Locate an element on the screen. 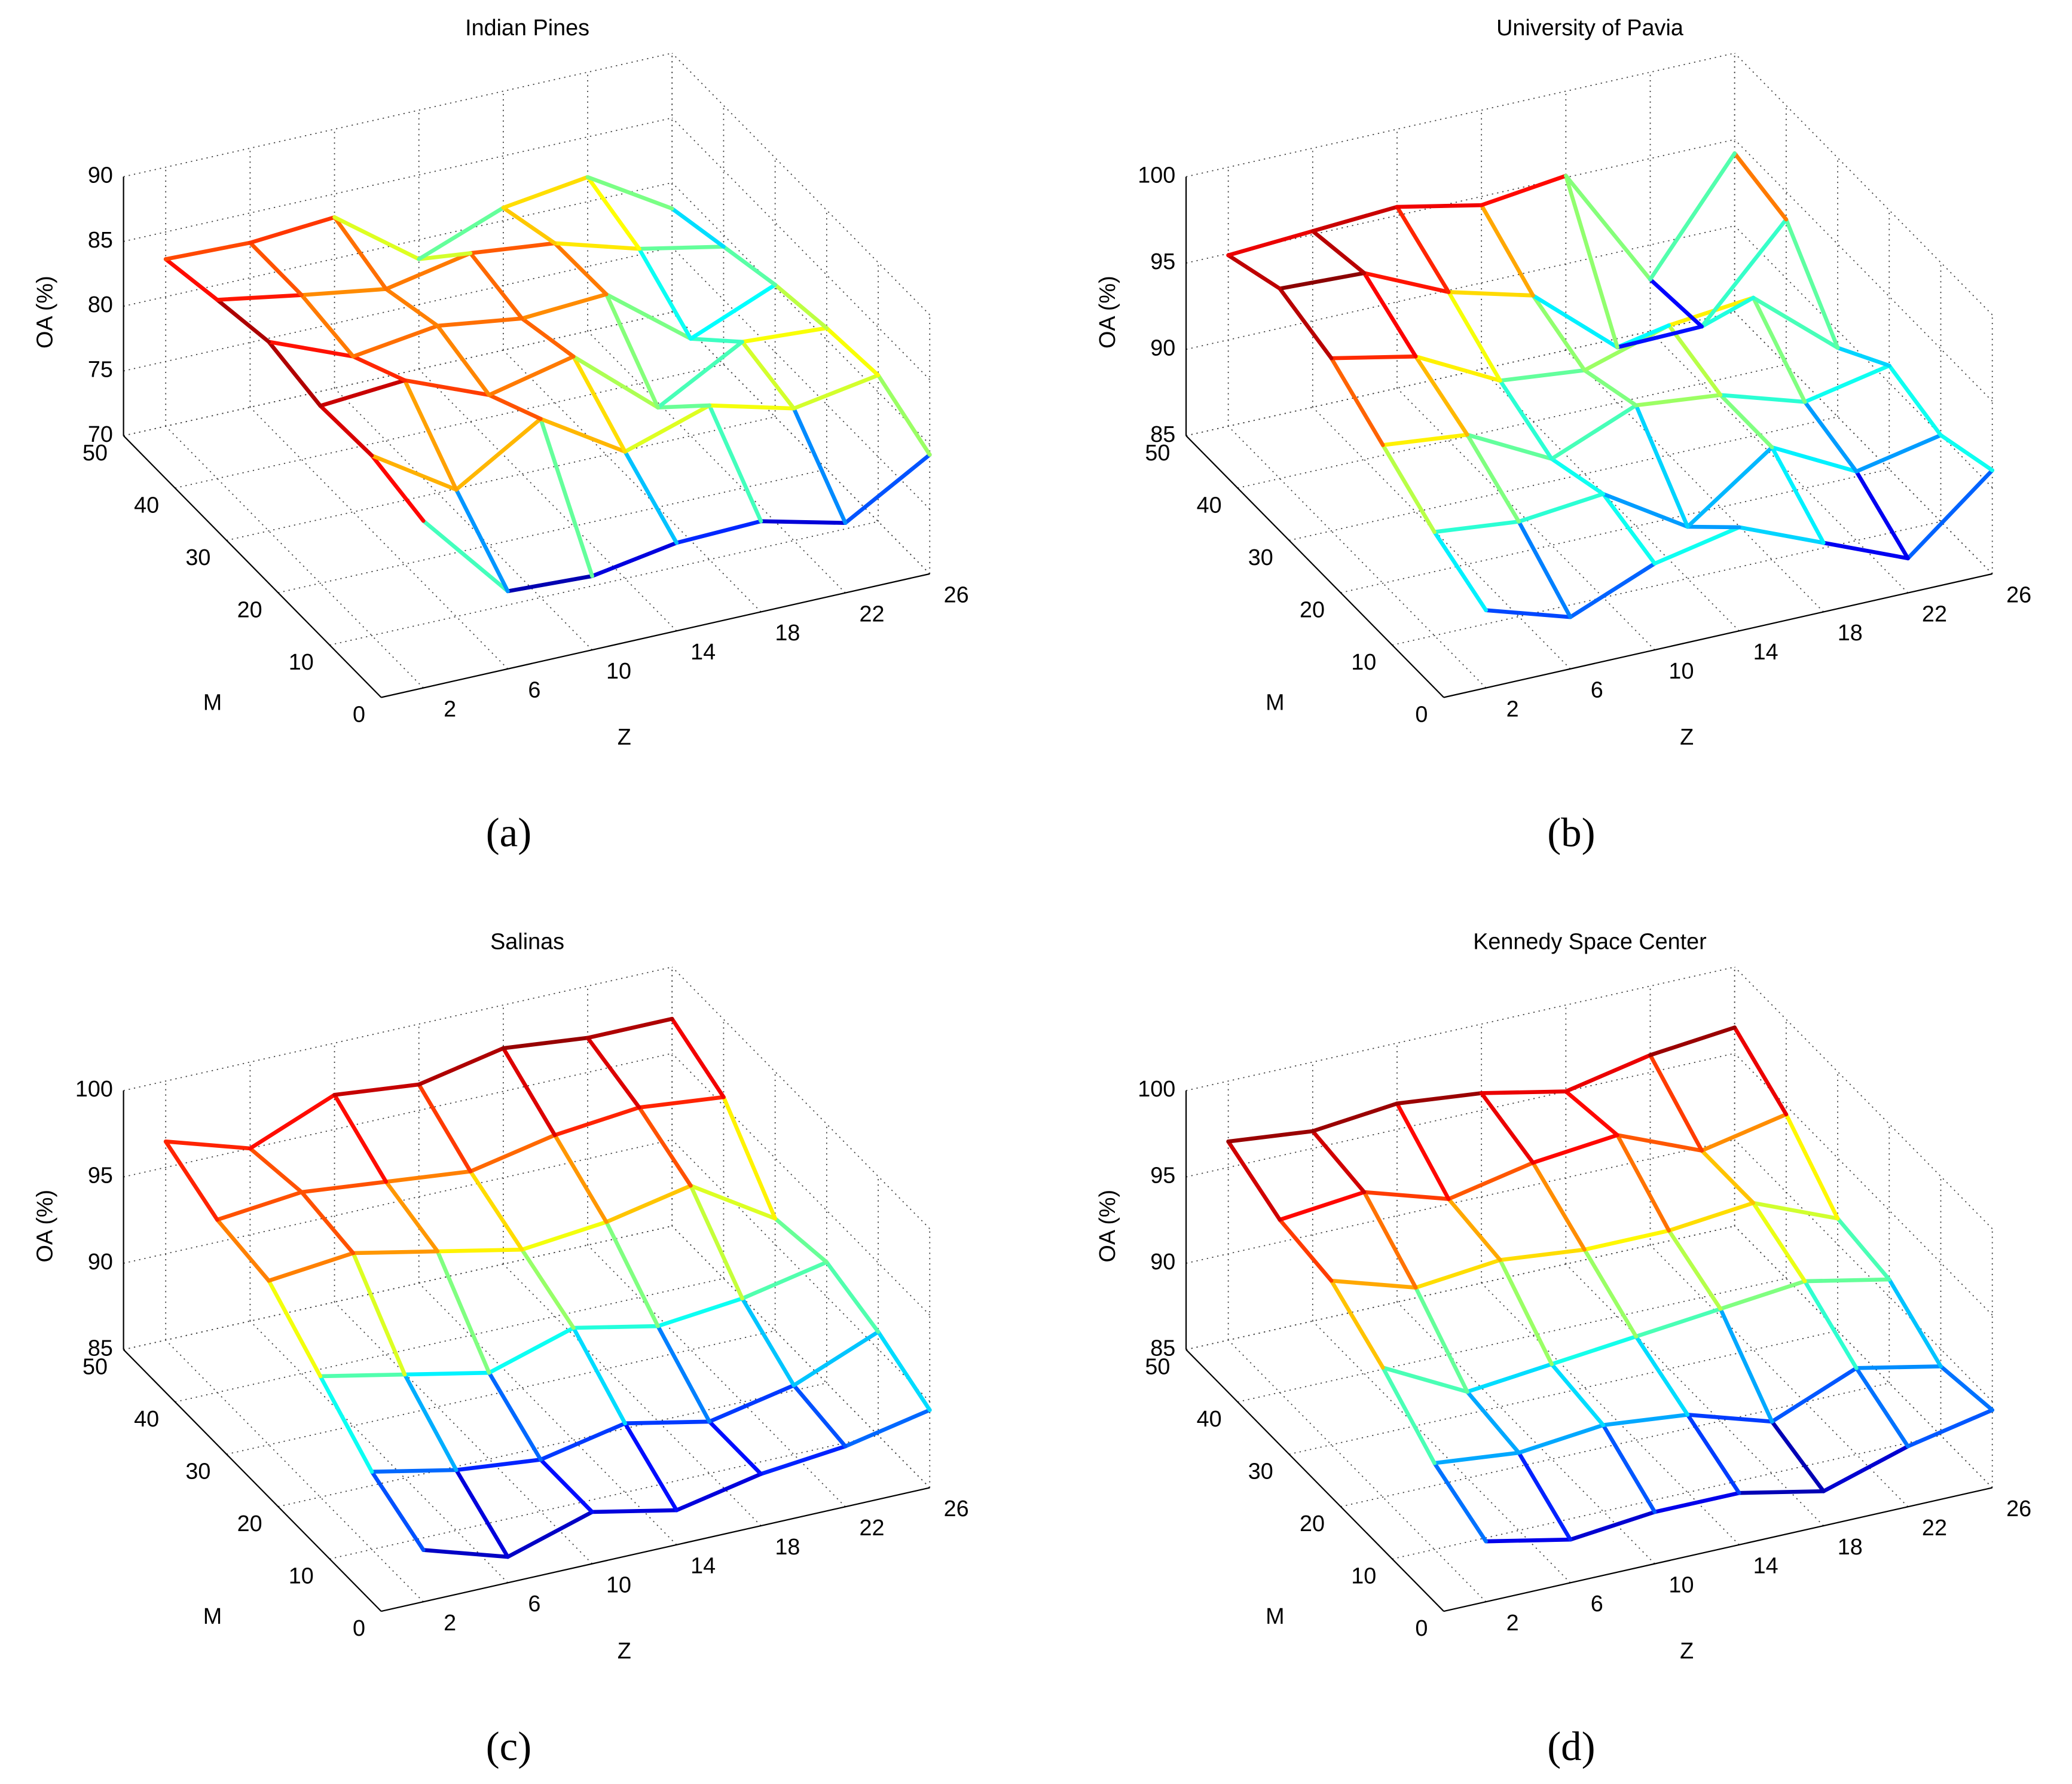 The image size is (2072, 1784). m-tick-label: 40 is located at coordinates (1209, 1419).